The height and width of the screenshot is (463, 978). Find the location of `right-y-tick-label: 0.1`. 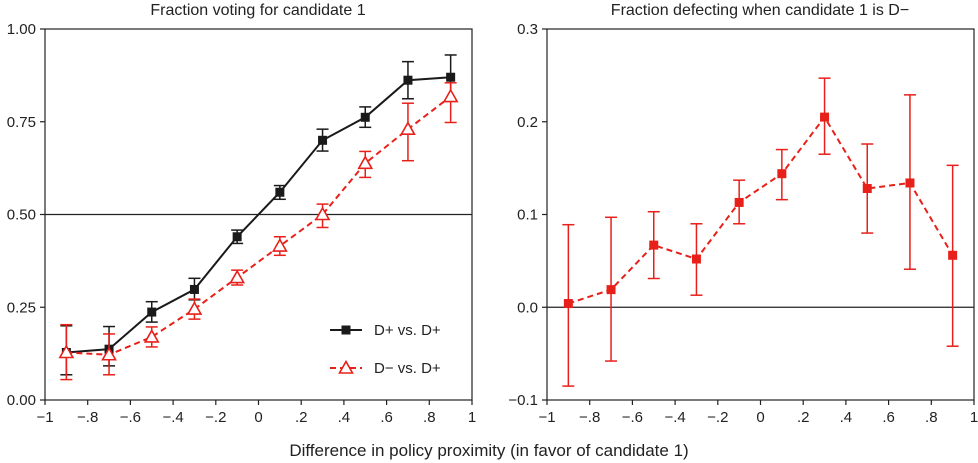

right-y-tick-label: 0.1 is located at coordinates (527, 215).